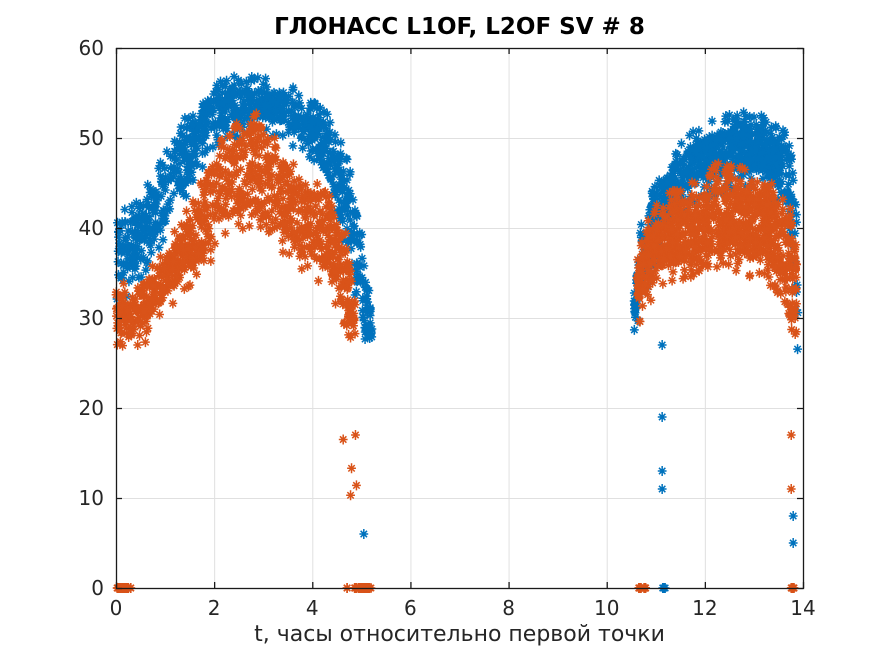 The image size is (887, 662). What do you see at coordinates (91, 228) in the screenshot?
I see `y-tick-label: 40` at bounding box center [91, 228].